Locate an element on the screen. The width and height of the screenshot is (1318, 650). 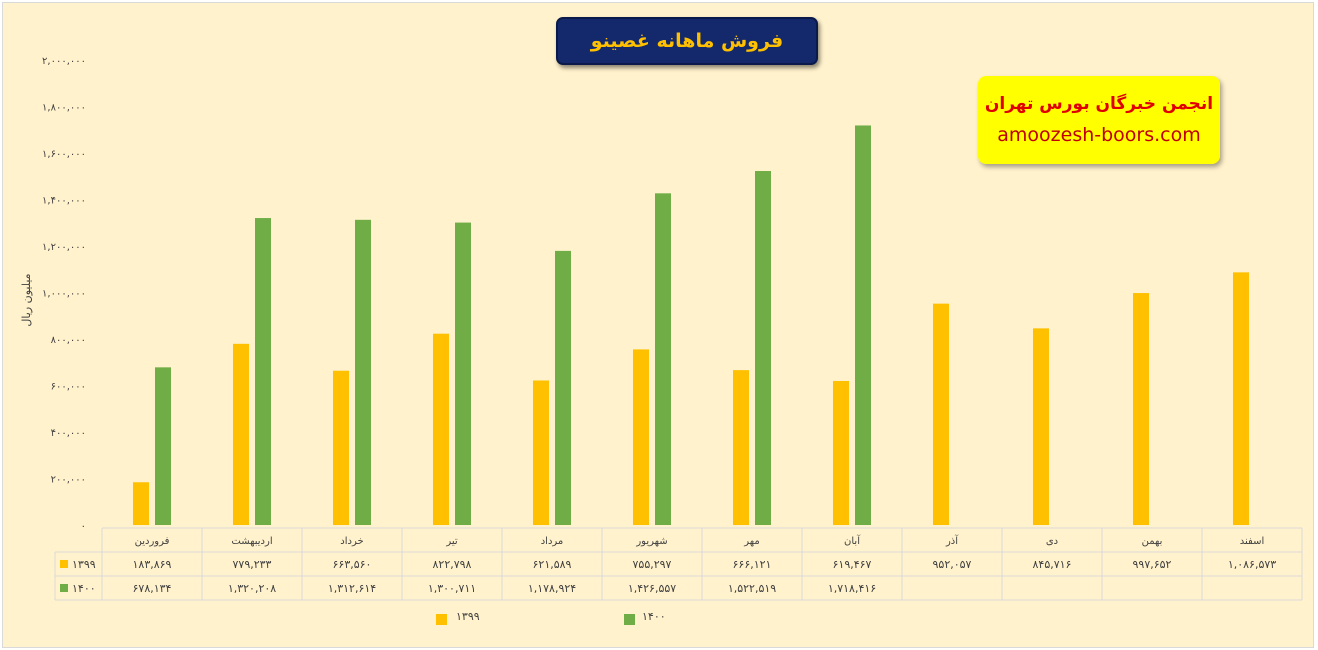
brand-url: amoozesh-boors.com is located at coordinates (1099, 135).